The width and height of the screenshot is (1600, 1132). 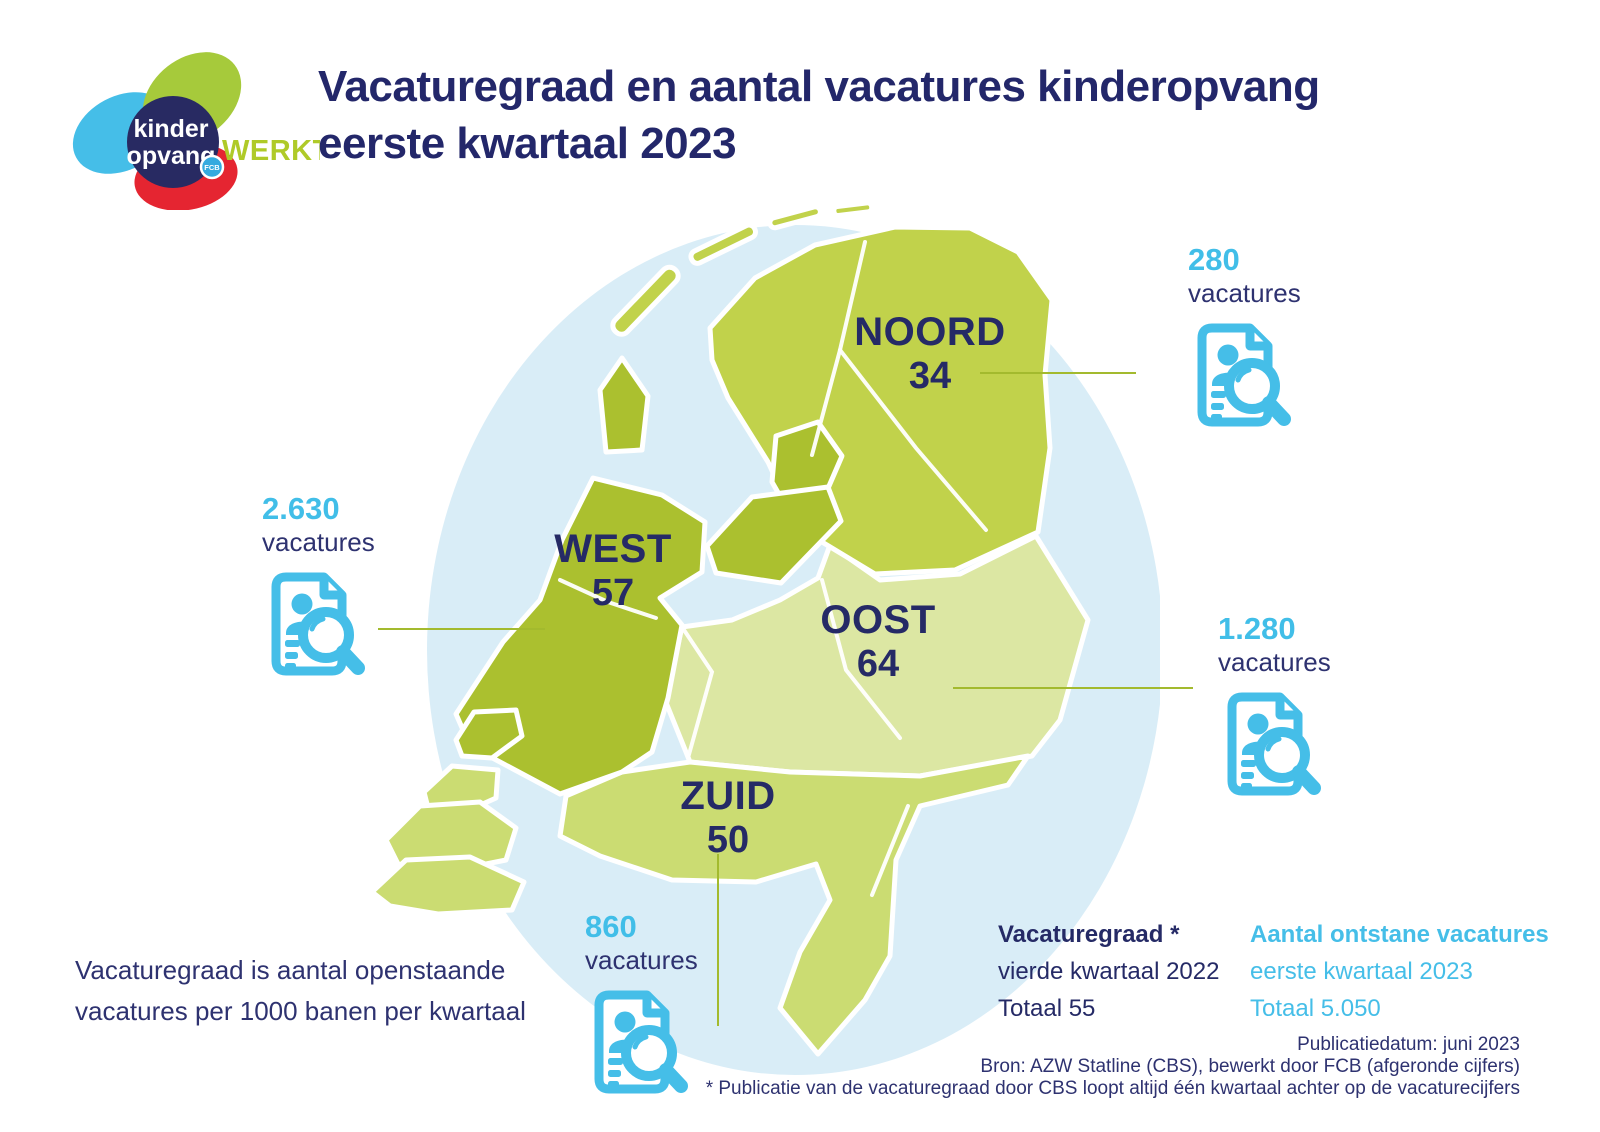 I want to click on legend-new-vacancies-period: eerste kwartaal 2023, so click(x=1361, y=971).